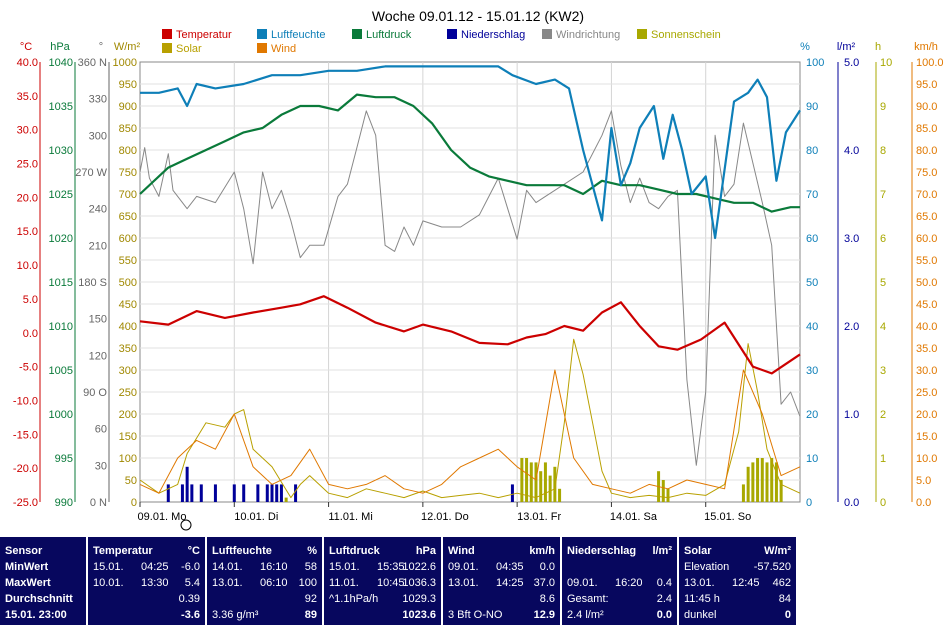  Describe the element at coordinates (662, 551) in the screenshot. I see `stats-unit: l/m²` at that location.